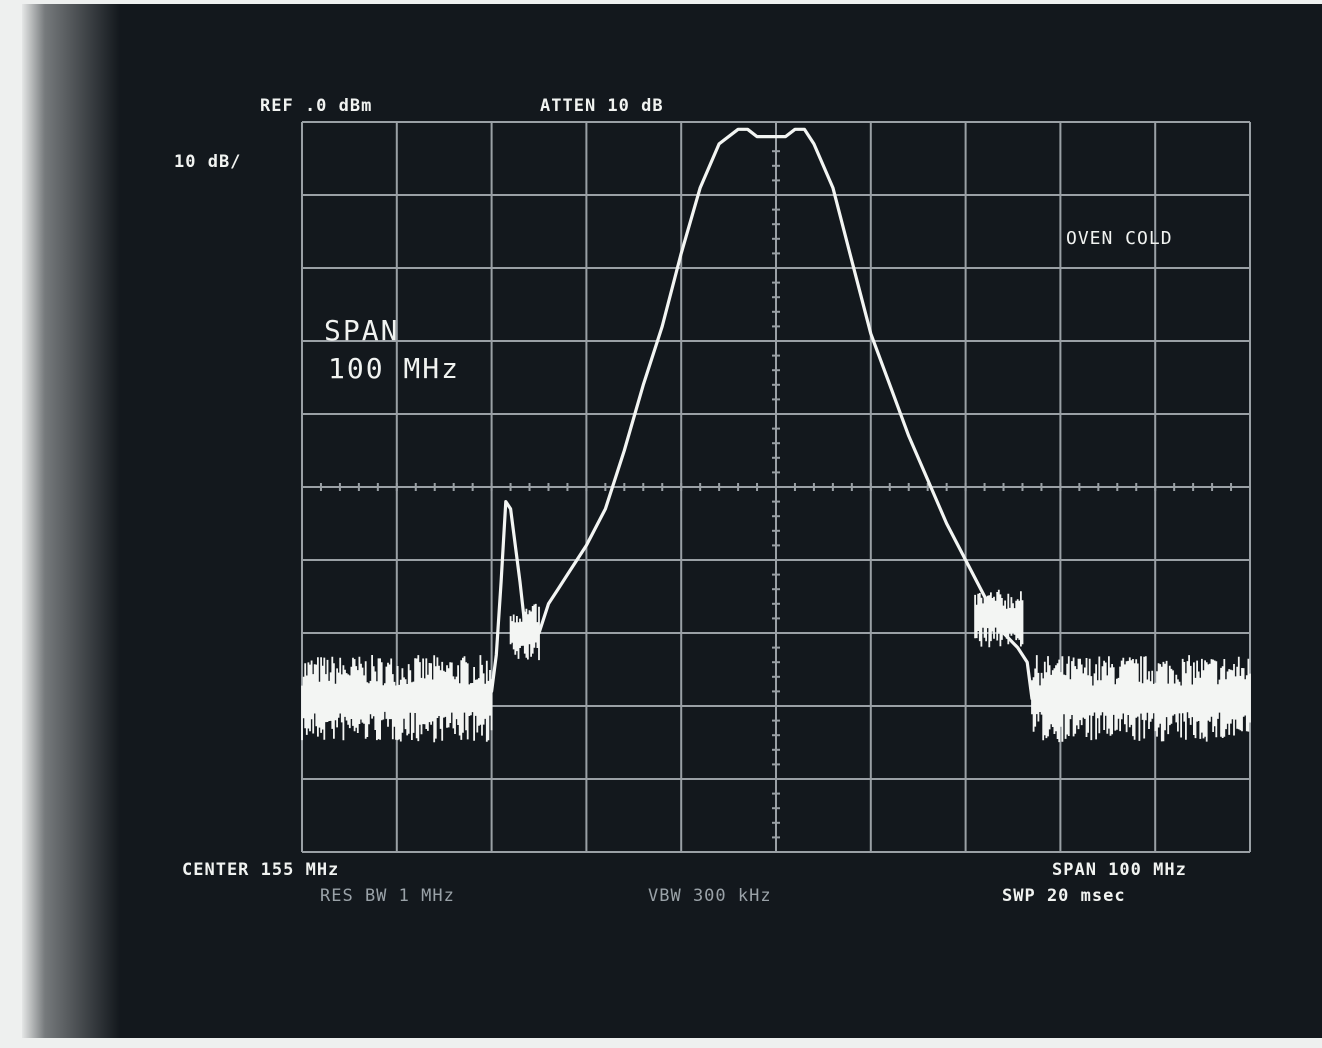  Describe the element at coordinates (387, 896) in the screenshot. I see `res-bw-label: RES BW 1 MHz` at that location.